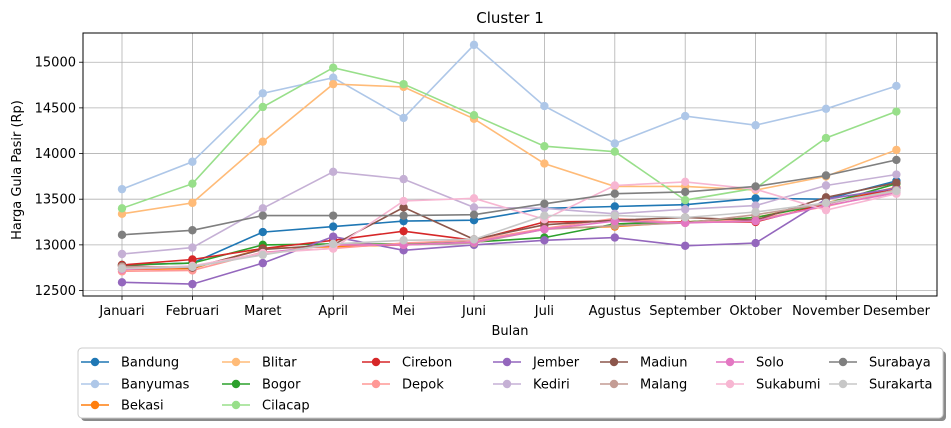 This screenshot has height=428, width=951. I want to click on legend-item: Banyumas, so click(135, 385).